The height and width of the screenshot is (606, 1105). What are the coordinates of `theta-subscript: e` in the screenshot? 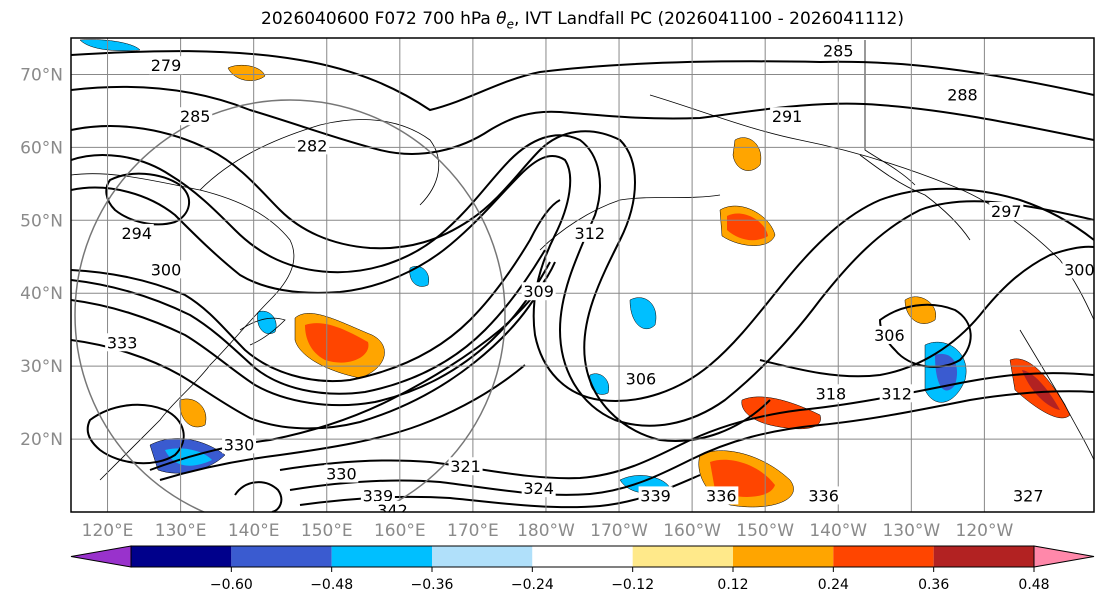 It's located at (510, 24).